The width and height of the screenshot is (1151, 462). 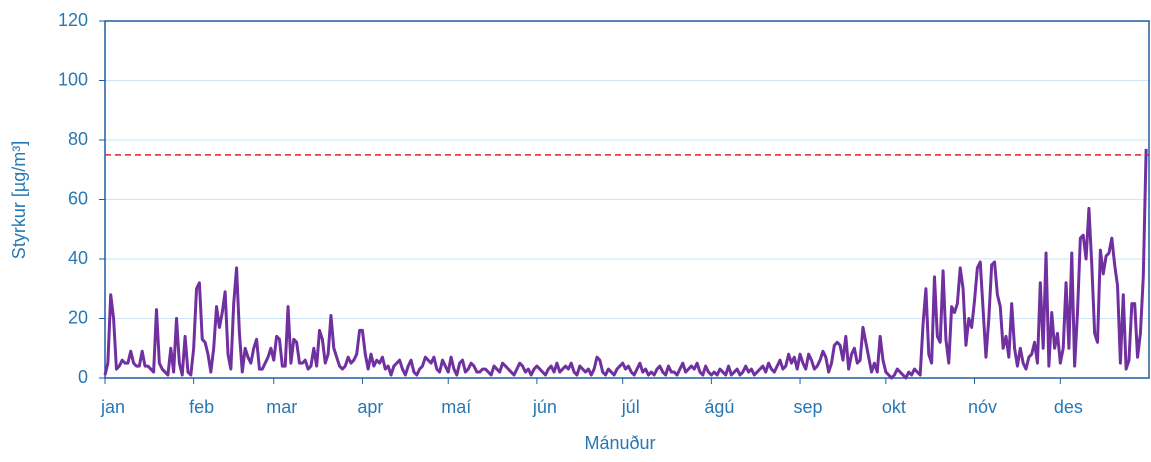 What do you see at coordinates (619, 443) in the screenshot?
I see `x-axis-label: Mánuður` at bounding box center [619, 443].